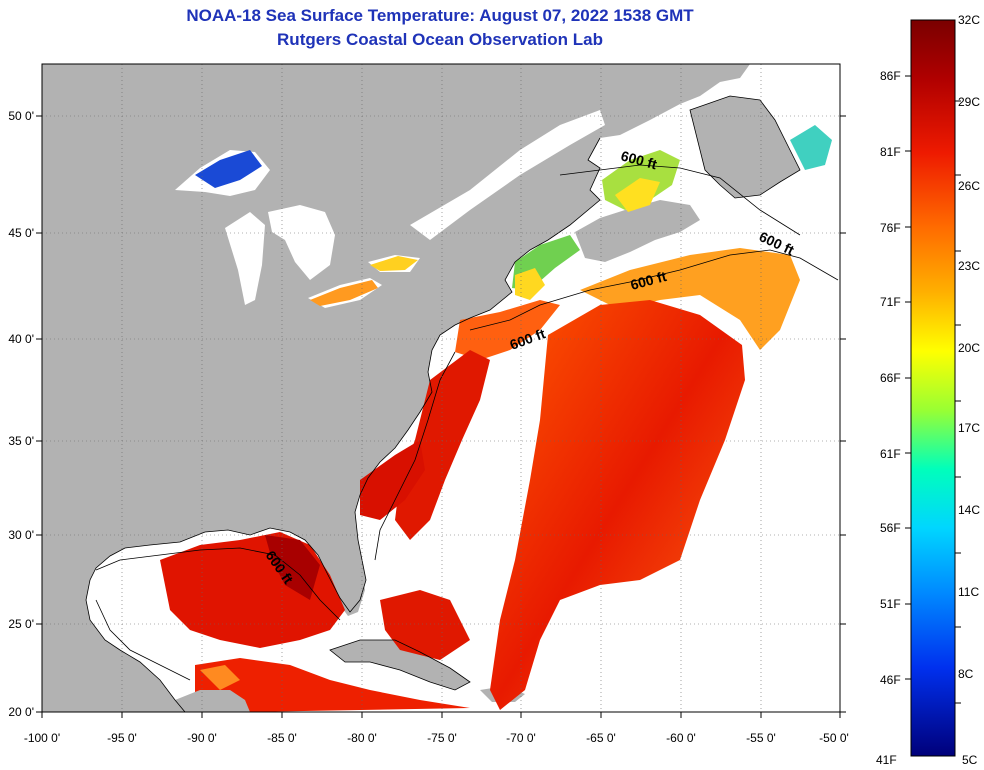 This screenshot has height=770, width=984. I want to click on celsius-label: 20C, so click(969, 348).